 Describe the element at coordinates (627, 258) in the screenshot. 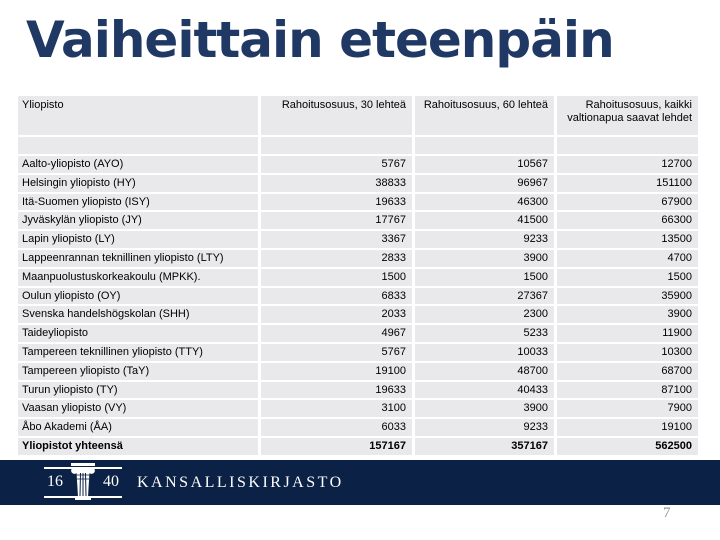

I see `share-all-value-cell: 4700` at that location.